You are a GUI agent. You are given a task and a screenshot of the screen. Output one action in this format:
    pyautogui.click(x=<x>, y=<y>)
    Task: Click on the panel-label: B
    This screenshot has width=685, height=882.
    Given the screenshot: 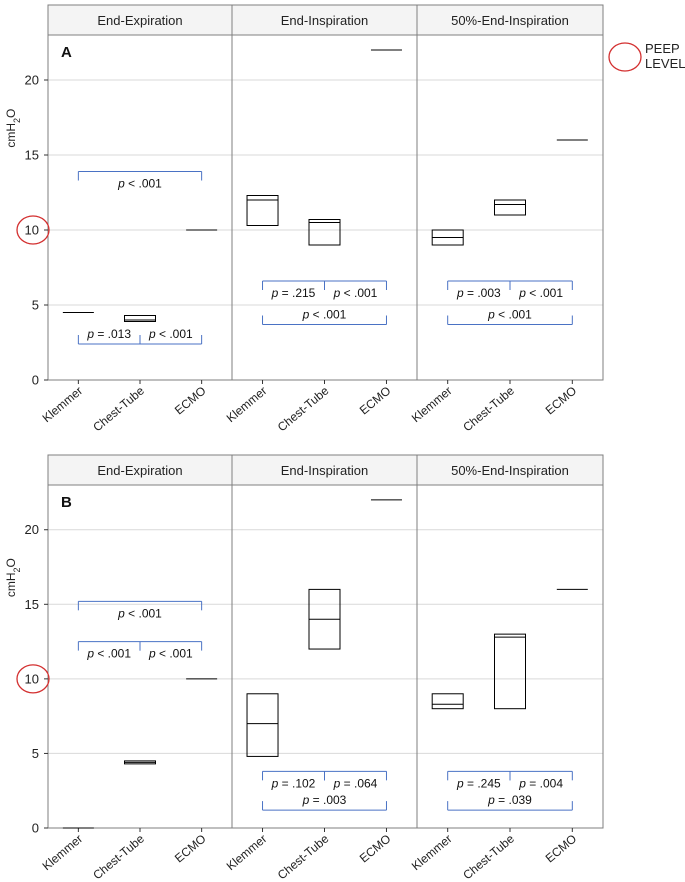 What is the action you would take?
    pyautogui.click(x=66, y=502)
    